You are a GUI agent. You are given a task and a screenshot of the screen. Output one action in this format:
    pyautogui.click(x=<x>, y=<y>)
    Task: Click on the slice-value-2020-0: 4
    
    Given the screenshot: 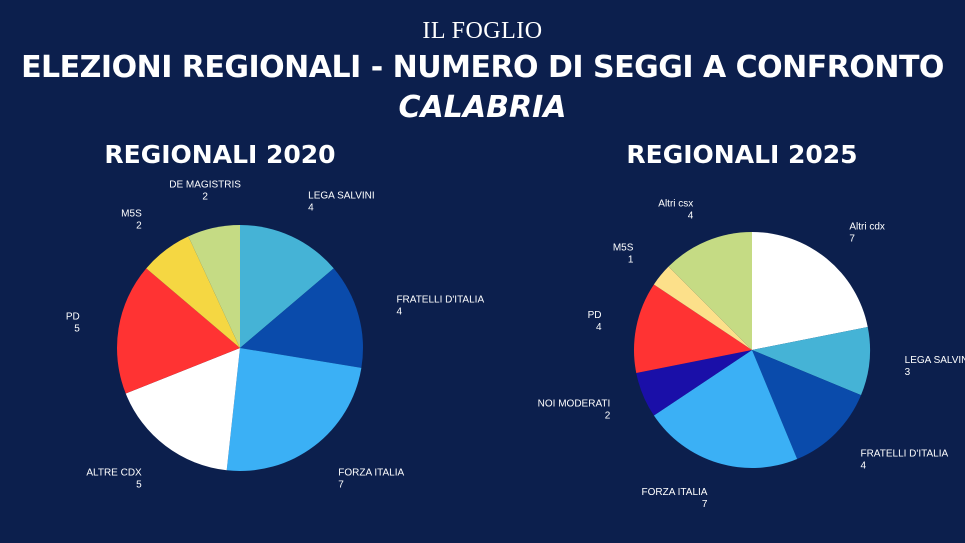 What is the action you would take?
    pyautogui.click(x=311, y=208)
    